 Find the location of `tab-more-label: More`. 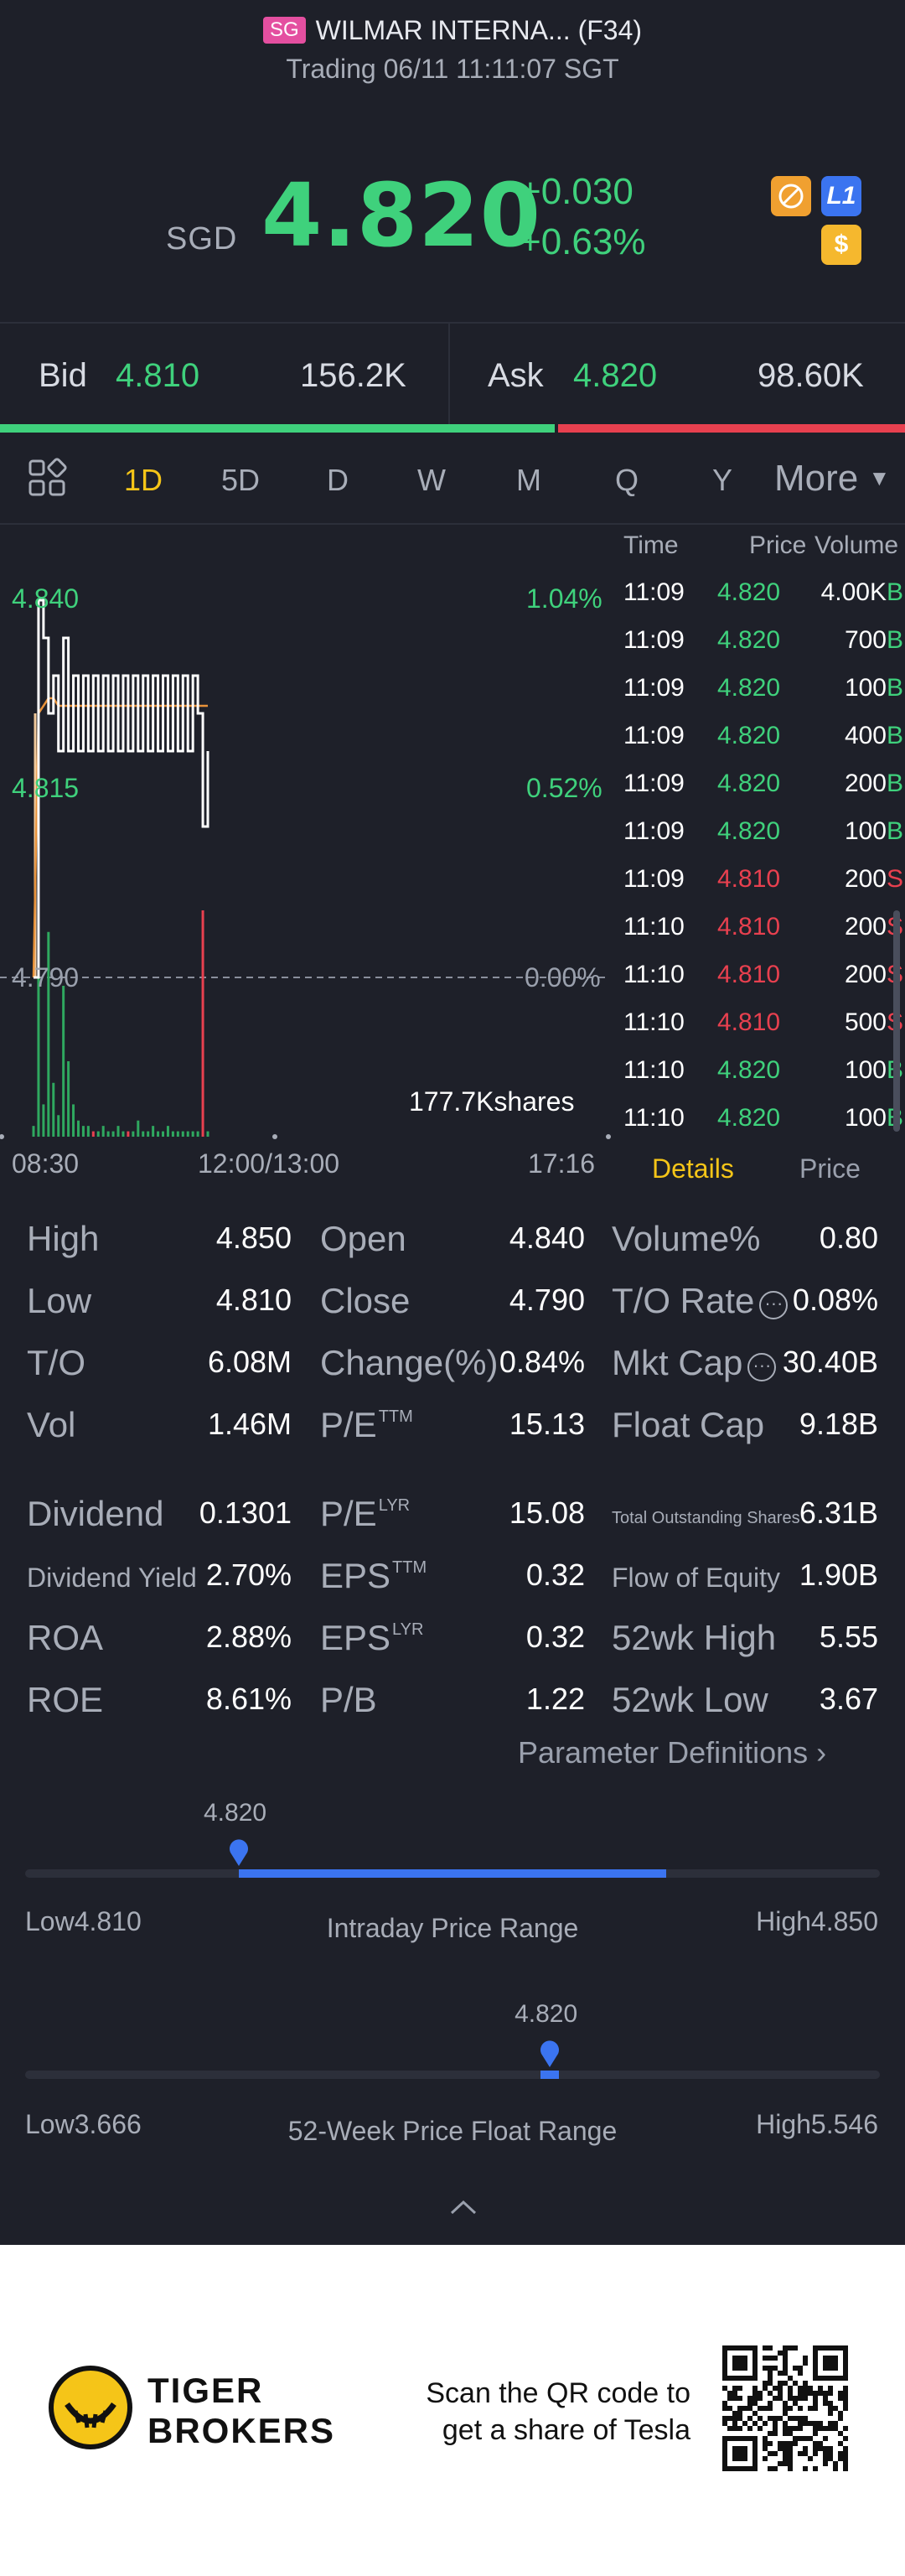

tab-more-label: More is located at coordinates (816, 479).